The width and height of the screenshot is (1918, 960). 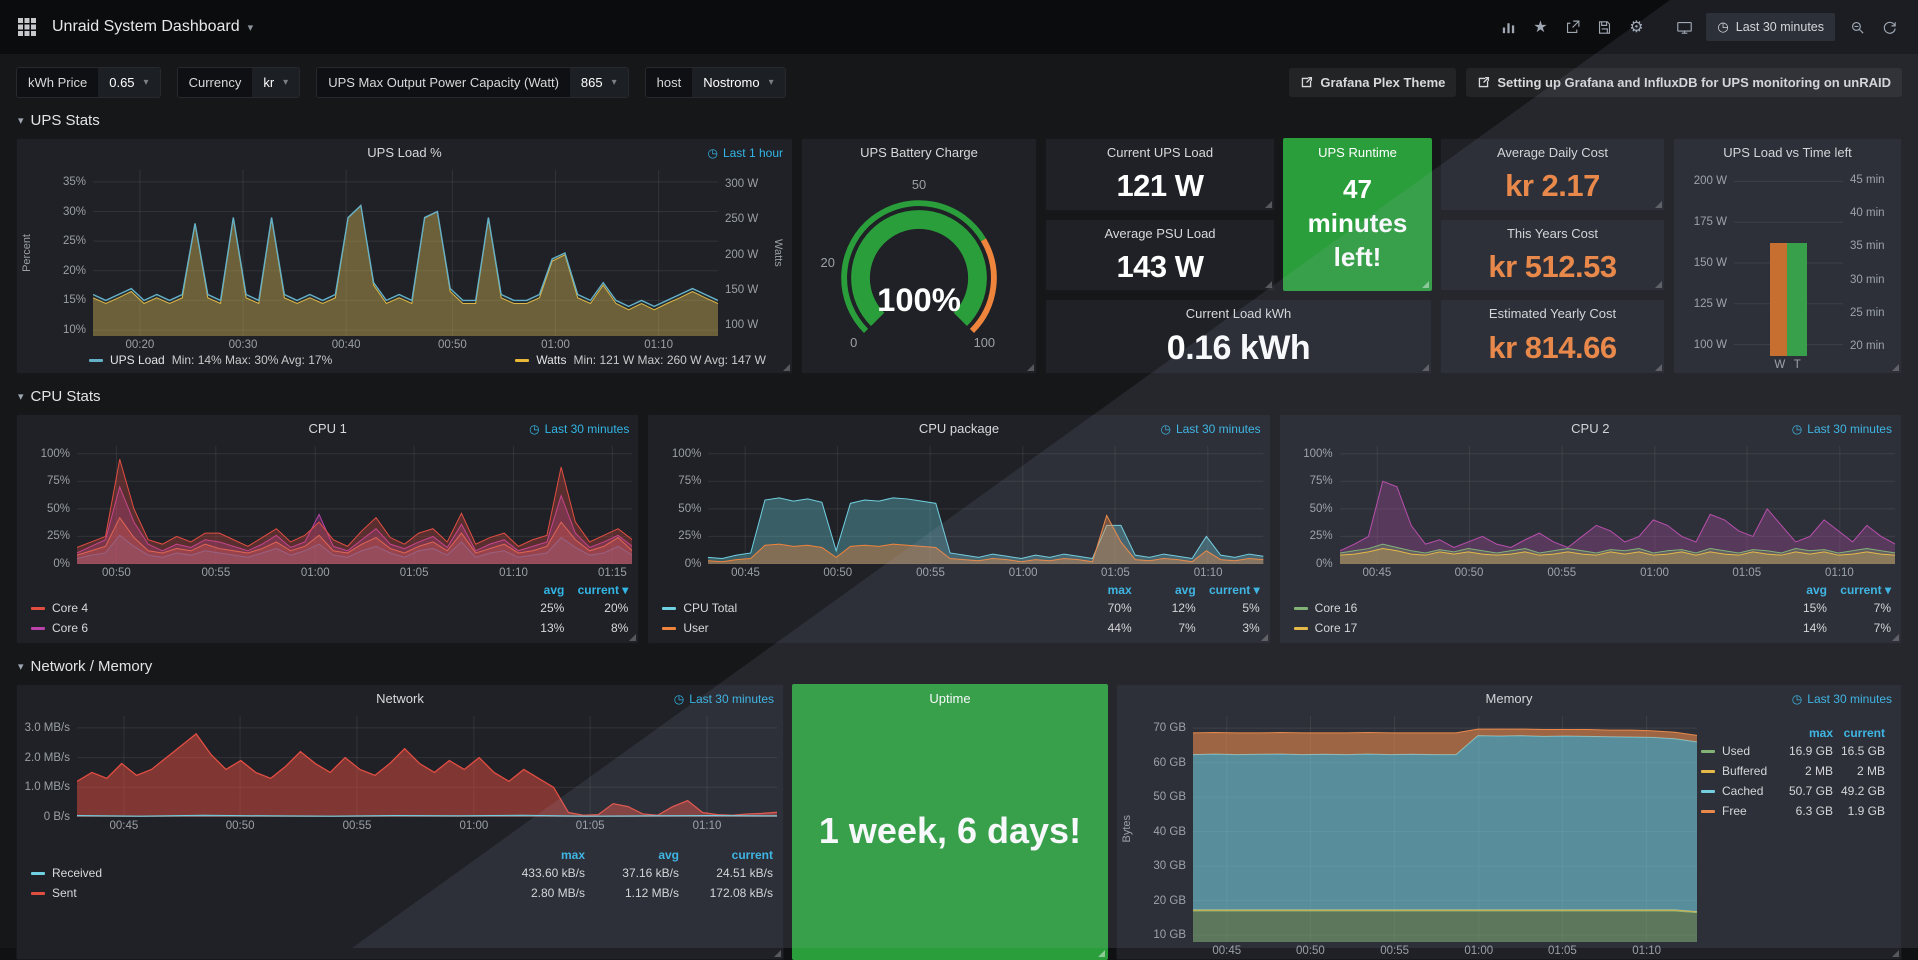 What do you see at coordinates (261, 893) in the screenshot?
I see `legend-series-name: Sent` at bounding box center [261, 893].